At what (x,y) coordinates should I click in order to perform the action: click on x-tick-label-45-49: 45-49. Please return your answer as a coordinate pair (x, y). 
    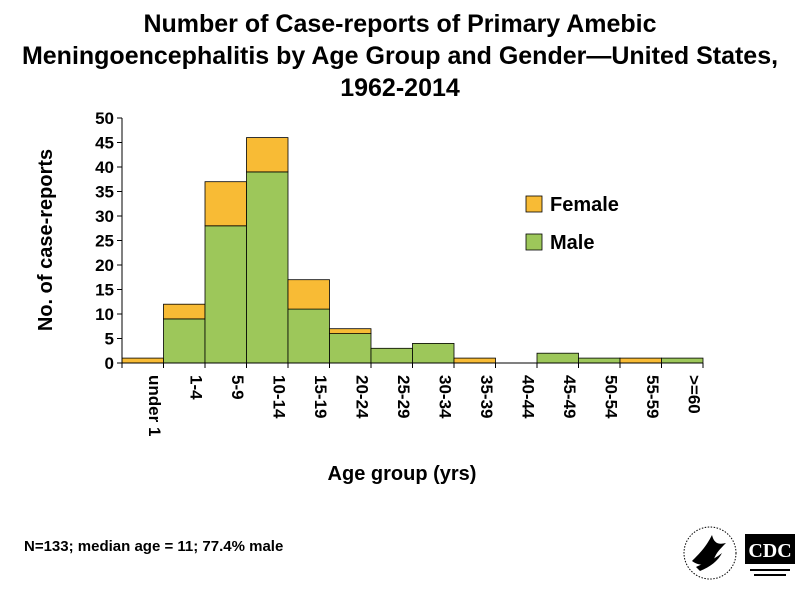
    Looking at the image, I should click on (569, 396).